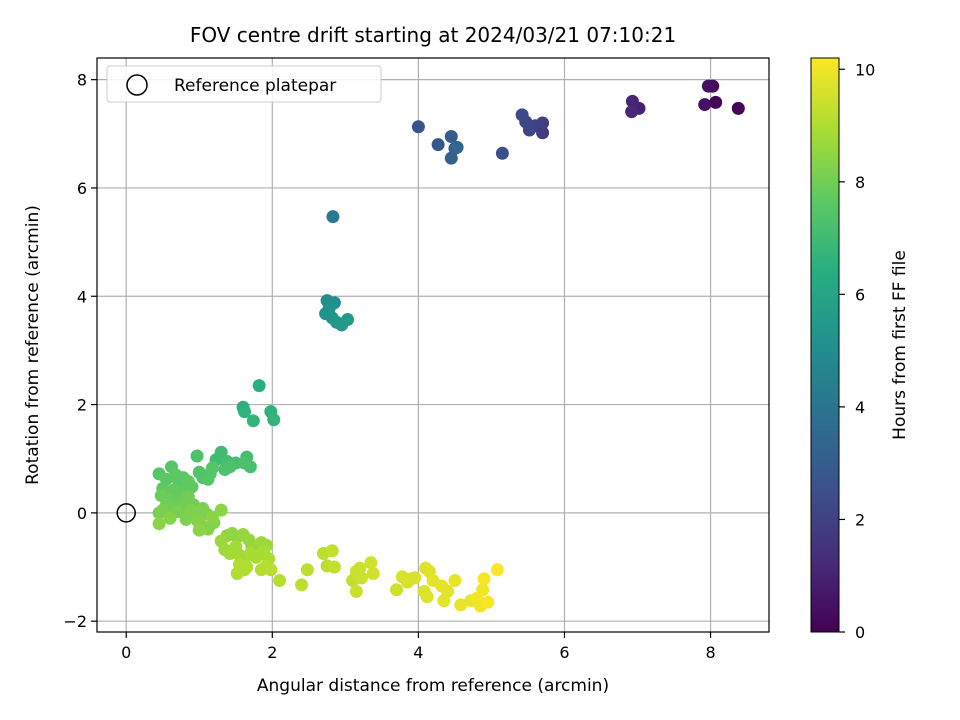 This screenshot has height=720, width=960. Describe the element at coordinates (82, 296) in the screenshot. I see `y-tick-label: 4` at that location.